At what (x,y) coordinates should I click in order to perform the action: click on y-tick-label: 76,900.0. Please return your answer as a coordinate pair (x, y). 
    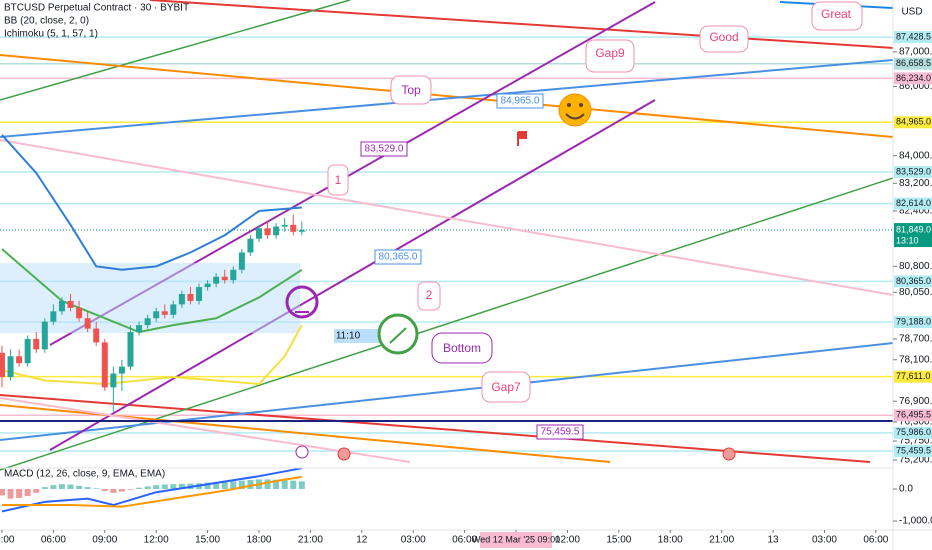
    Looking at the image, I should click on (915, 401).